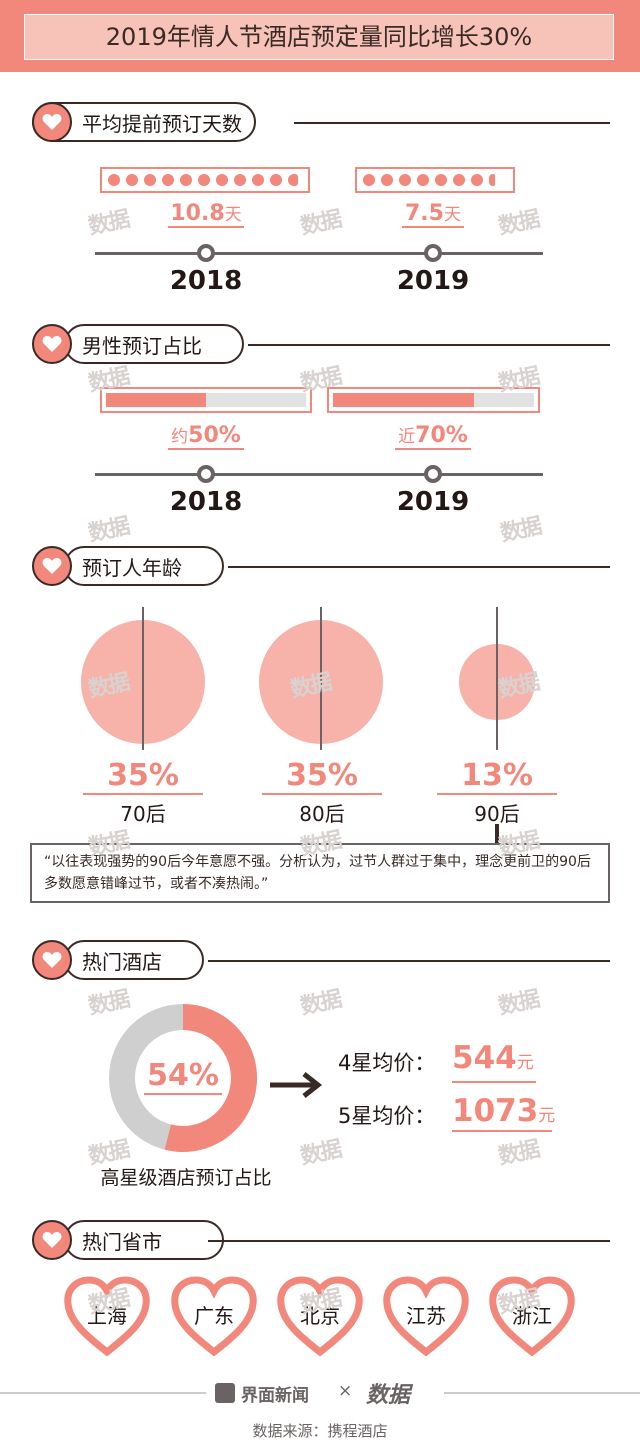 The image size is (640, 1456). What do you see at coordinates (433, 214) in the screenshot?
I see `days-value-2019: 7.5天` at bounding box center [433, 214].